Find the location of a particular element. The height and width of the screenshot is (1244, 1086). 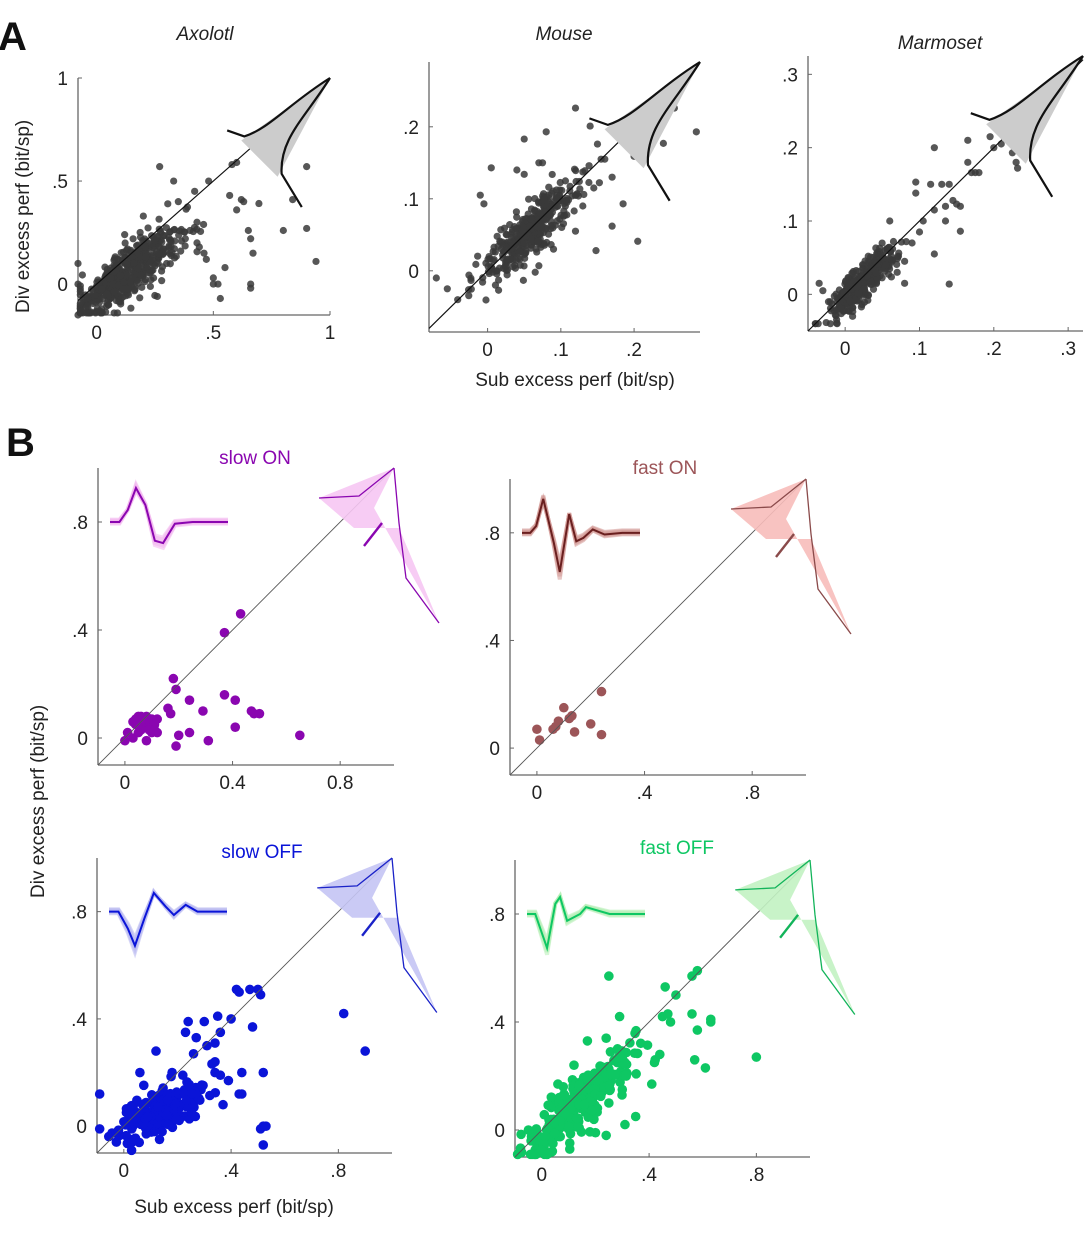

panel-letter-a: A is located at coordinates (13, 37).